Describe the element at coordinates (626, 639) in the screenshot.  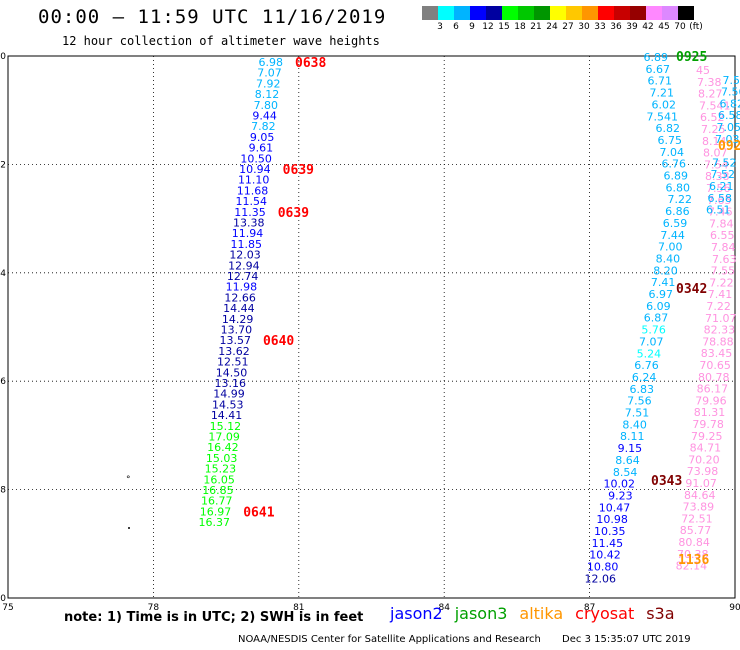
I see `footer-date: Dec 3 15:35:07 UTC 2019` at that location.